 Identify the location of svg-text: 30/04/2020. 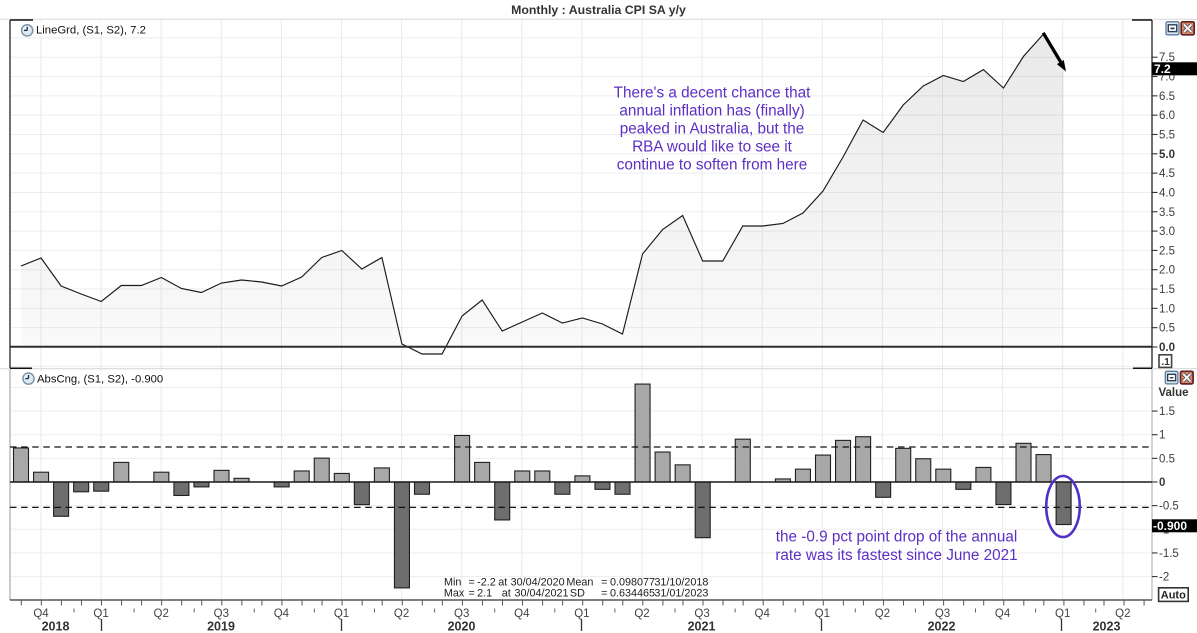
(538, 583).